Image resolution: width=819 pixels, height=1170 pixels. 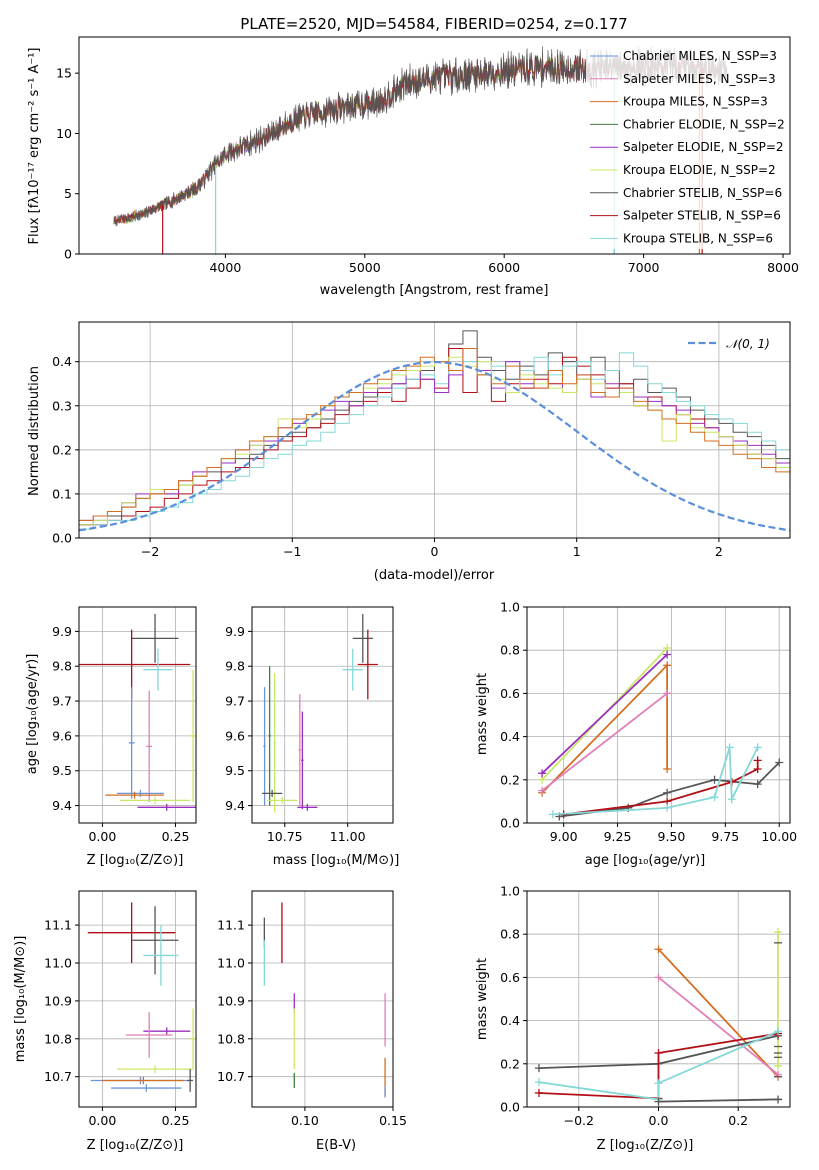 I want to click on legend-entry-salpeter_miles: Salpeter MILES, N_SSP=3, so click(x=699, y=79).